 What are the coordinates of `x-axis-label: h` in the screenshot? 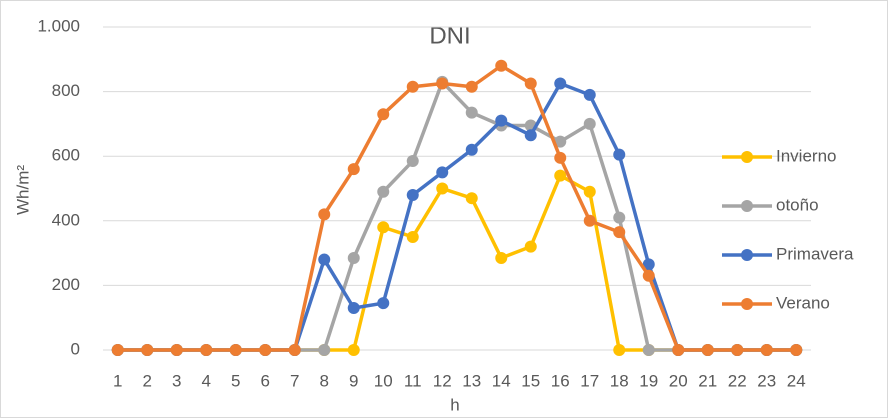 It's located at (454, 404).